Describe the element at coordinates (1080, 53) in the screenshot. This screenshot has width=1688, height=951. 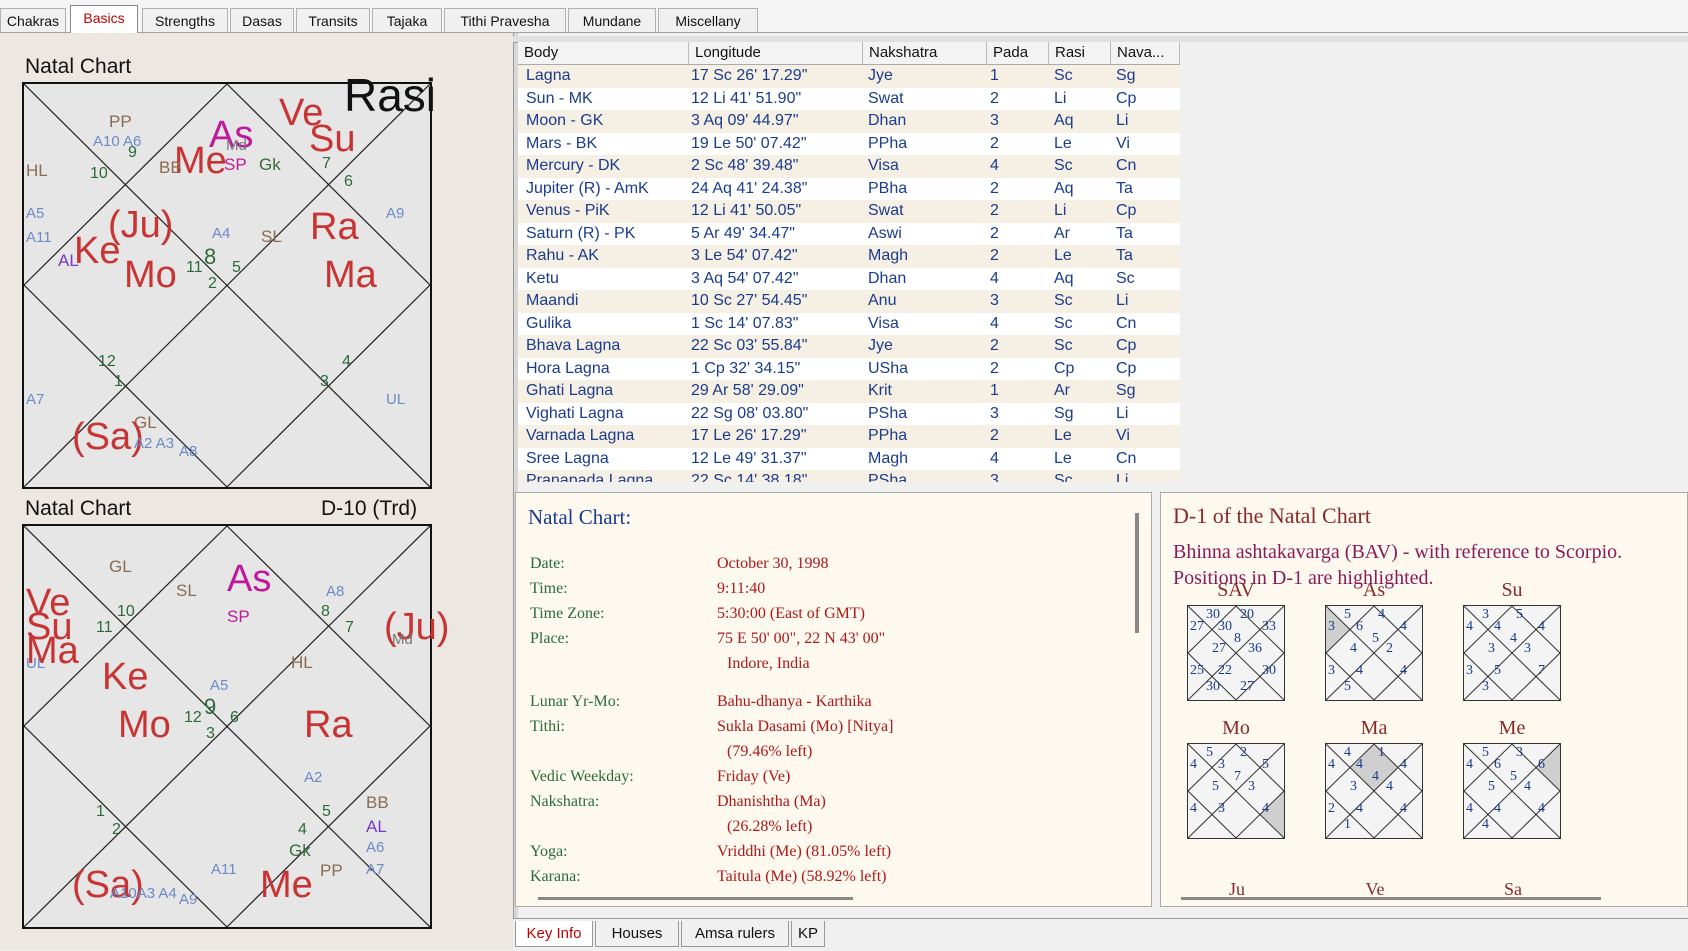
I see `col-rasi: Rasi` at that location.